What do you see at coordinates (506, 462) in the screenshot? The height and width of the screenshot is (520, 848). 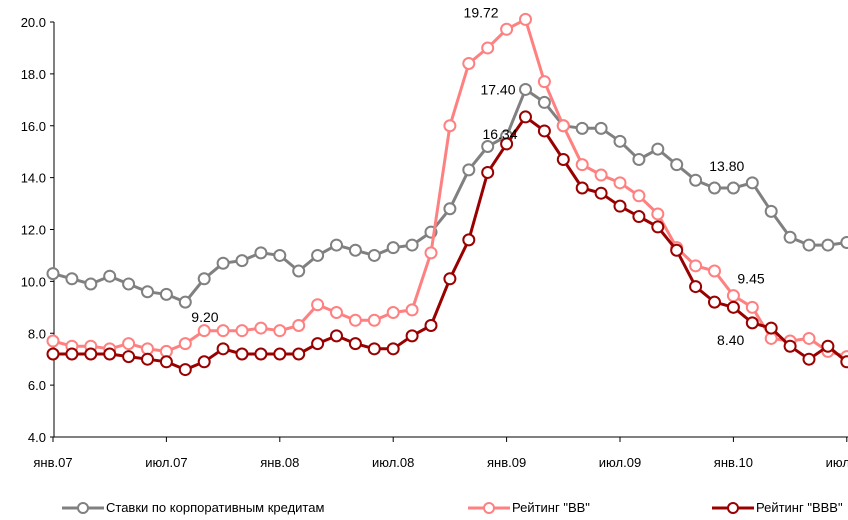 I see `x-tick-label: янв.09` at bounding box center [506, 462].